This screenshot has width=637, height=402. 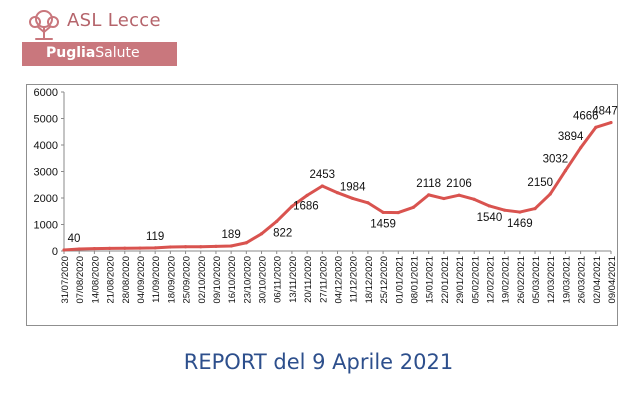 I want to click on x-tick-label: 21/08/2020, so click(x=111, y=280).